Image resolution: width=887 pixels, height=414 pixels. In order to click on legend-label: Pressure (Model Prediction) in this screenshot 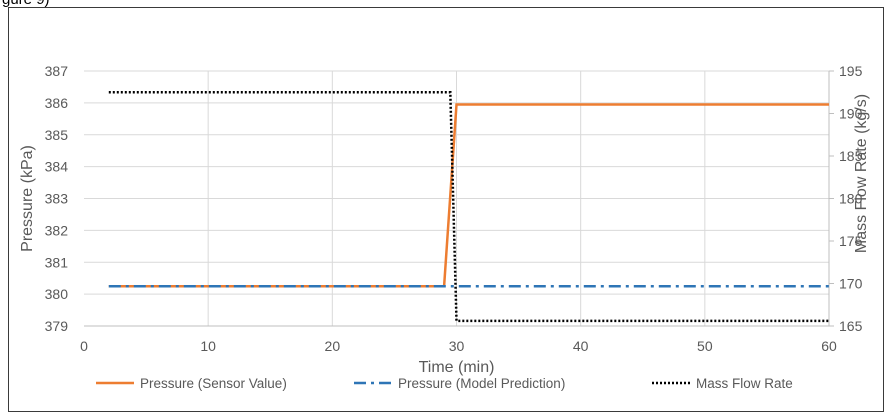, I will do `click(481, 383)`.